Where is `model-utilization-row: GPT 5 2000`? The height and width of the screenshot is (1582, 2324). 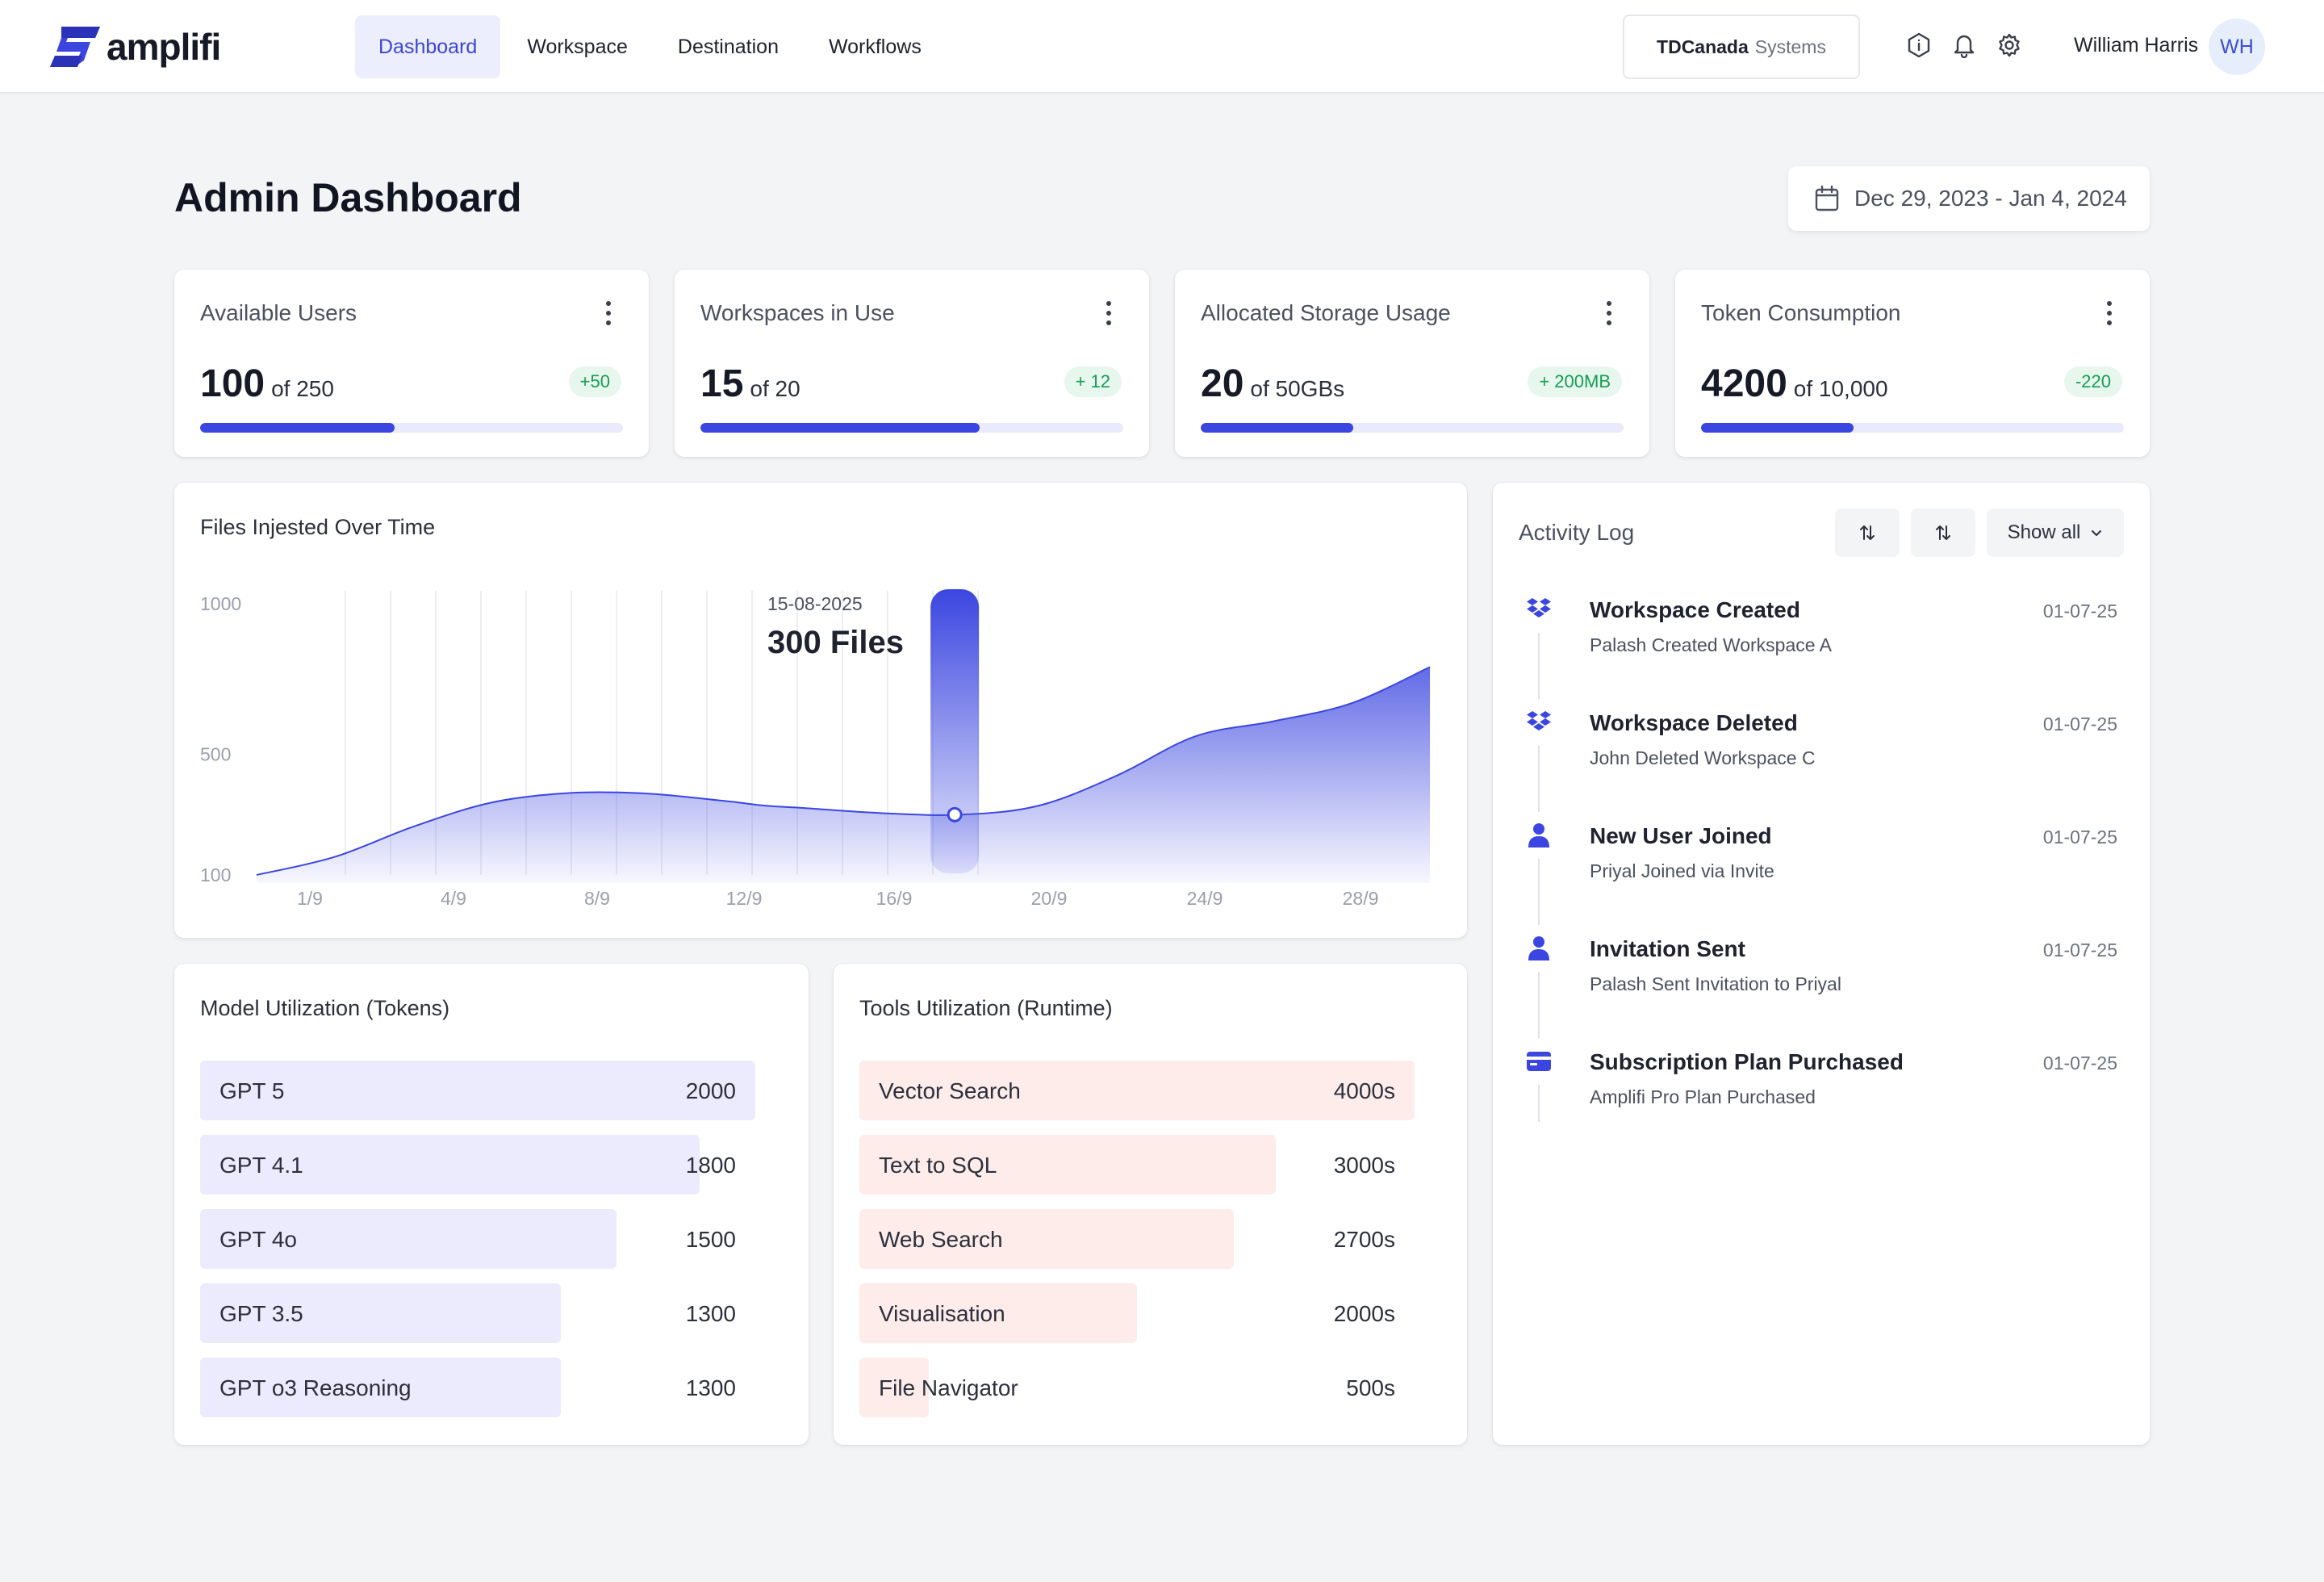
model-utilization-row: GPT 5 2000 is located at coordinates (477, 1090).